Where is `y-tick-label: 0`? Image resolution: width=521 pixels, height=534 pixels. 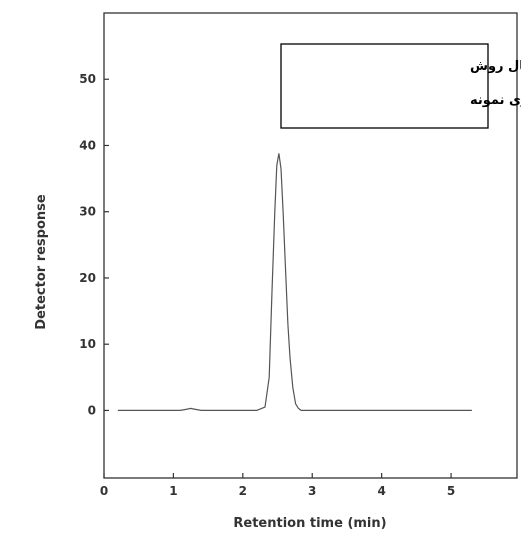
y-tick-label: 0 is located at coordinates (92, 410).